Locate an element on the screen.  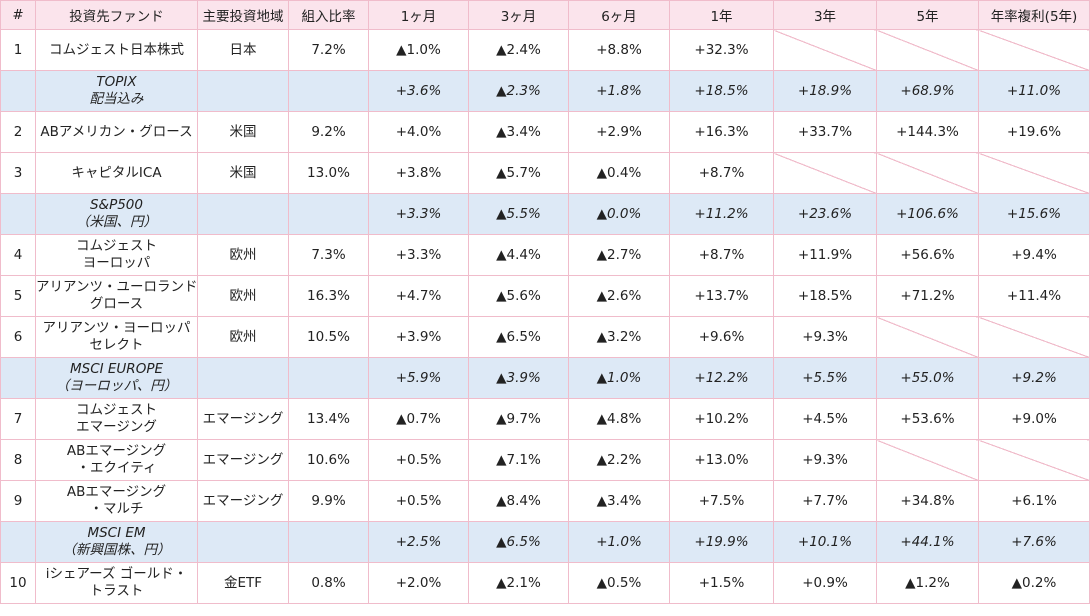
return-5y: ▲1.2% is located at coordinates (927, 583).